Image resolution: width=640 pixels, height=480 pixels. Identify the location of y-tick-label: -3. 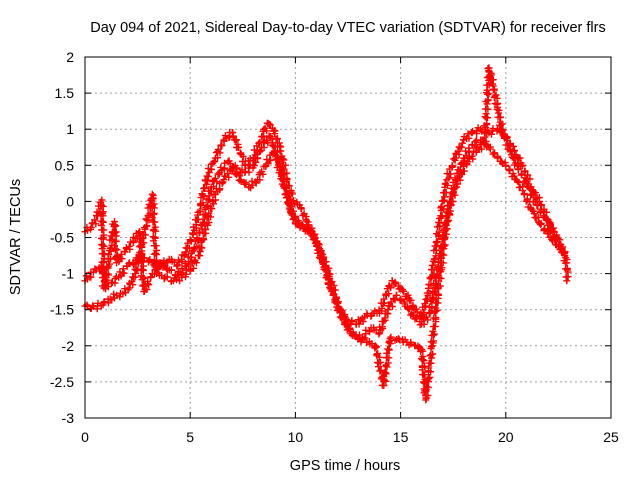
(68, 418).